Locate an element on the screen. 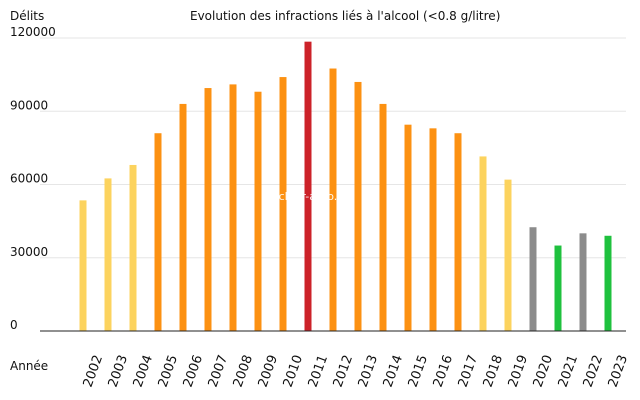  y-tick-label: 90000 is located at coordinates (29, 105).